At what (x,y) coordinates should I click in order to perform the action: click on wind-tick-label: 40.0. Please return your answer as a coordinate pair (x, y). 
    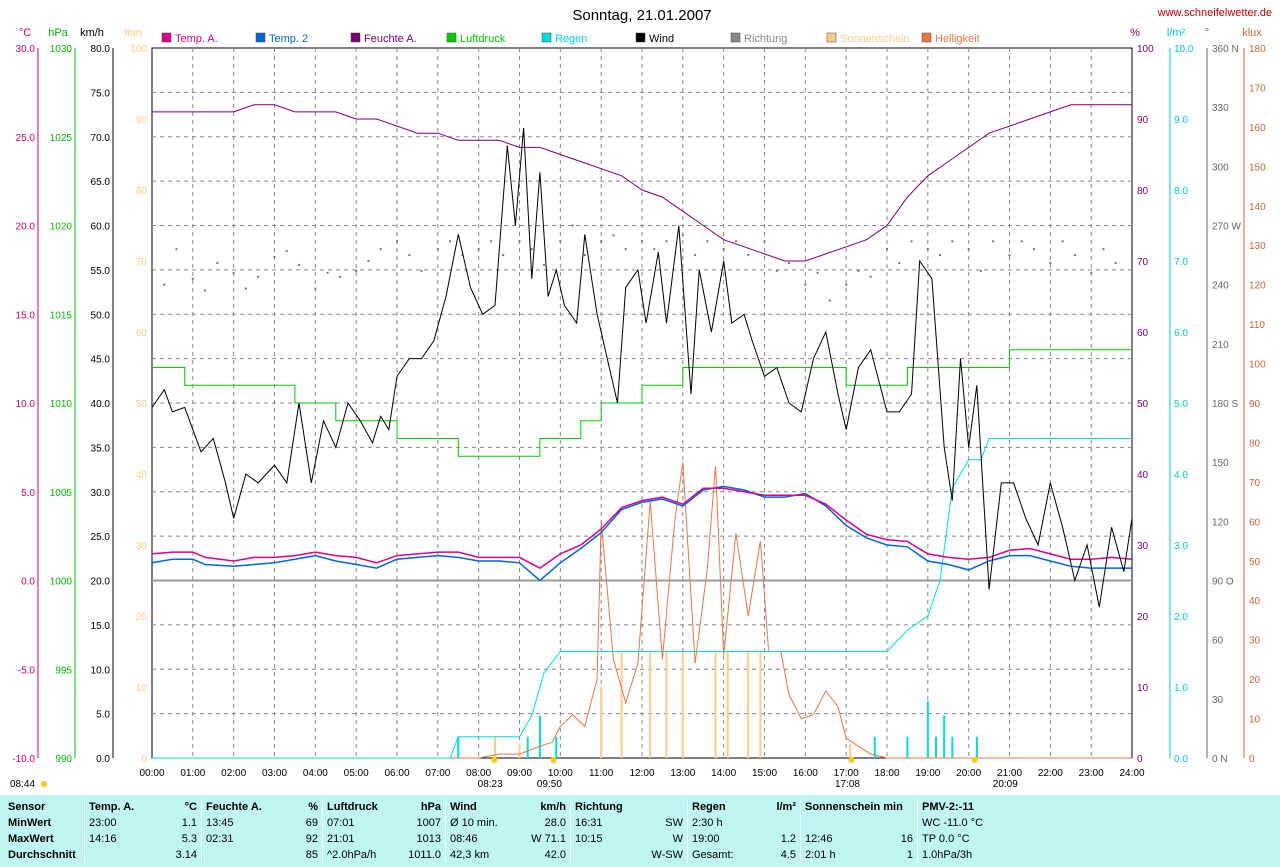
    Looking at the image, I should click on (101, 404).